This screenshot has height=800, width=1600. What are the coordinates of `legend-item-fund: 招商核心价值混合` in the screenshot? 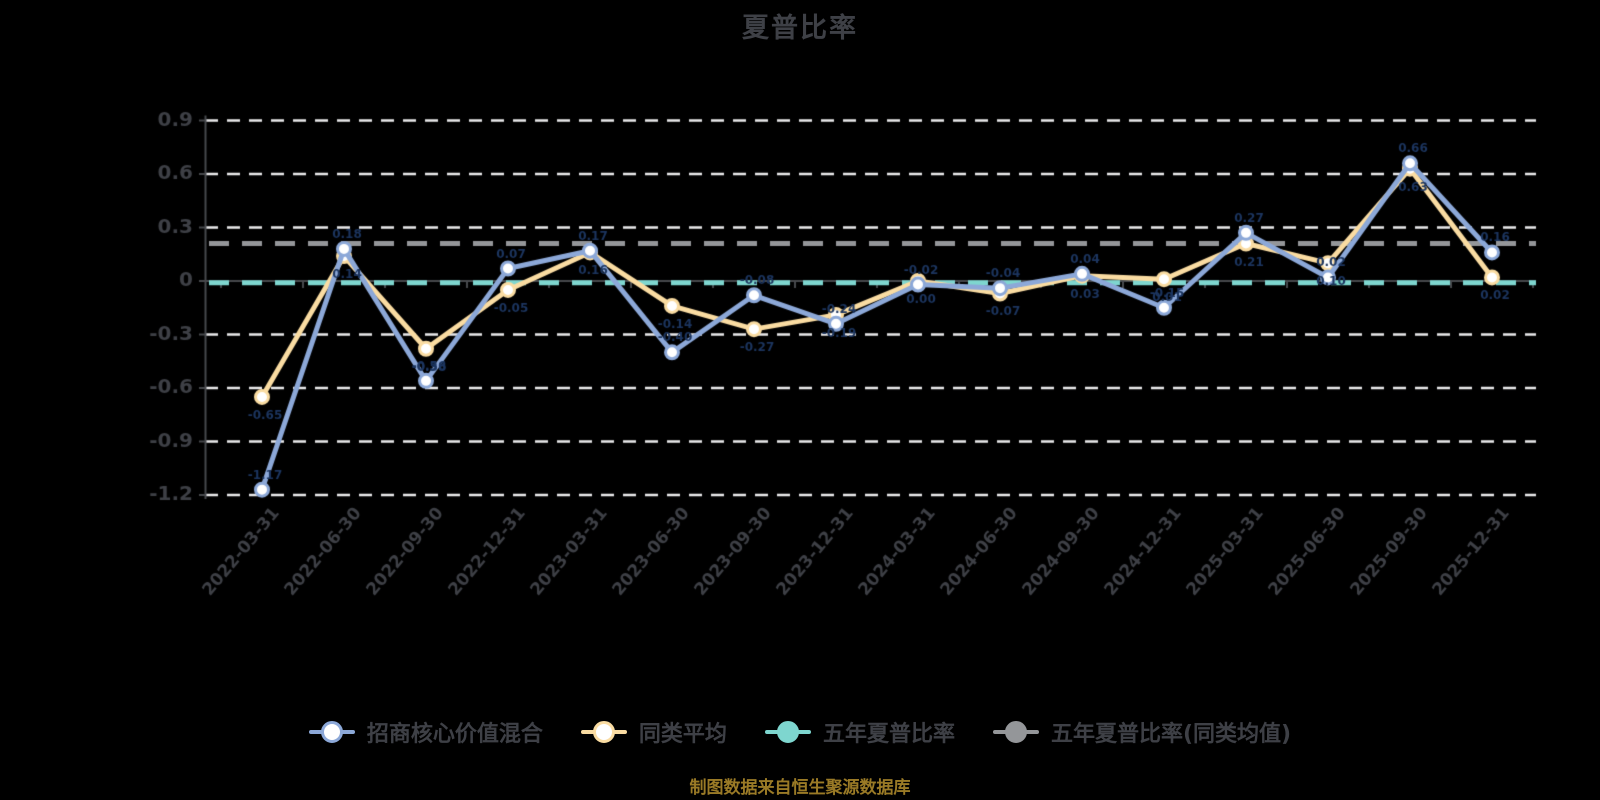 It's located at (425, 732).